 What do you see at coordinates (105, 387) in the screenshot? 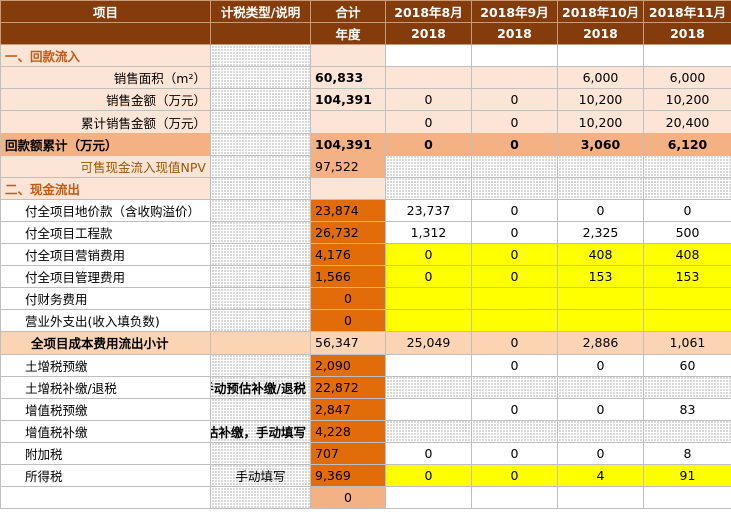
I see `row-label: 土增税补缴/退税` at bounding box center [105, 387].